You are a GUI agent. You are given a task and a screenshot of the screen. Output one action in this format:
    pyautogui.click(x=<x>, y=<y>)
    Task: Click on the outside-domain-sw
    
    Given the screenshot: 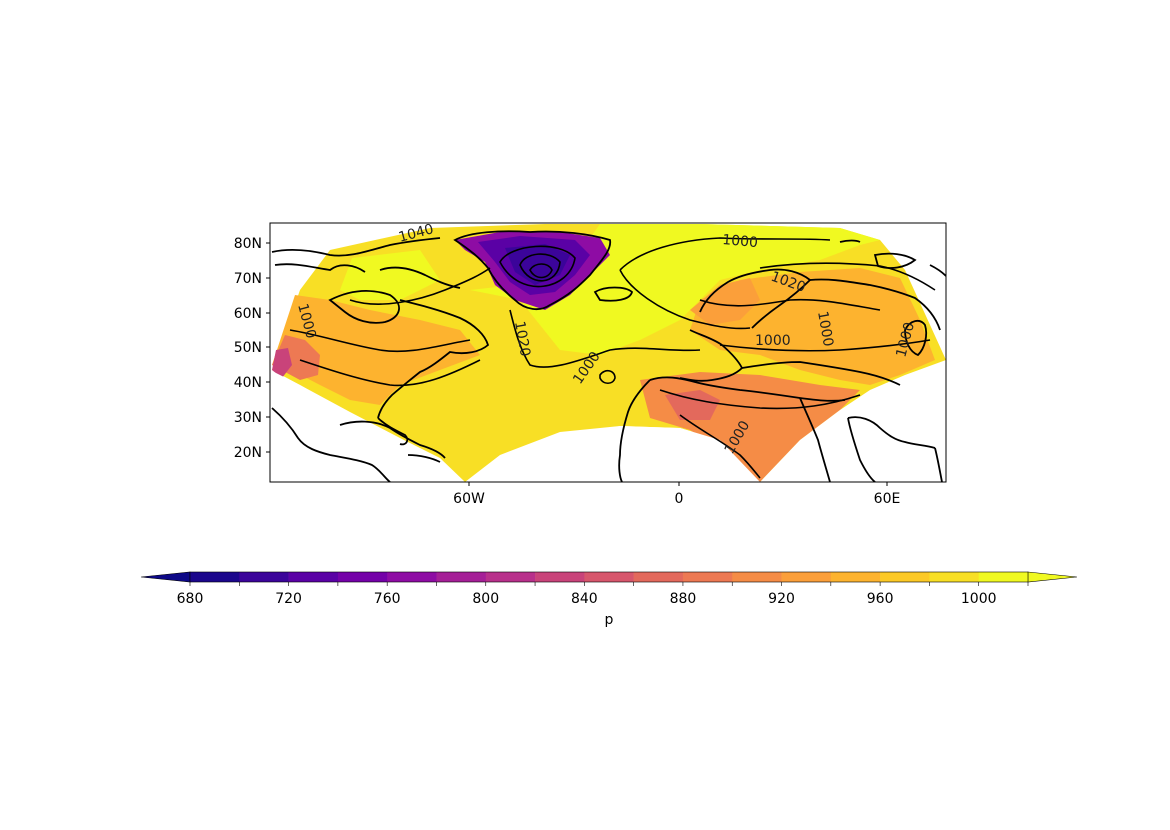 What is the action you would take?
    pyautogui.click(x=367, y=426)
    